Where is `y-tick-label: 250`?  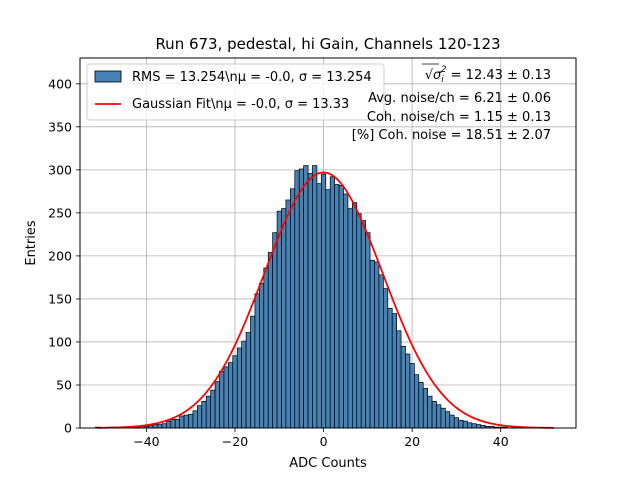 y-tick-label: 250 is located at coordinates (60, 212).